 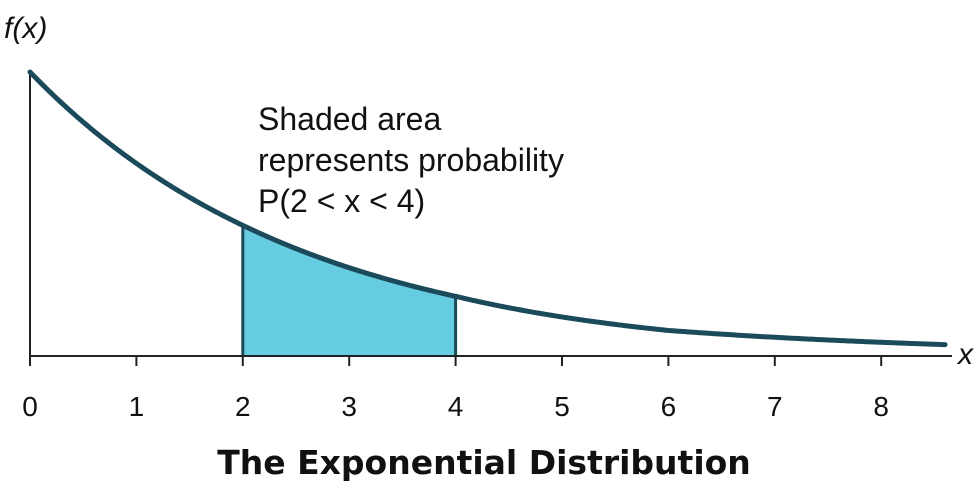 What do you see at coordinates (243, 406) in the screenshot?
I see `x-tick-label: 2` at bounding box center [243, 406].